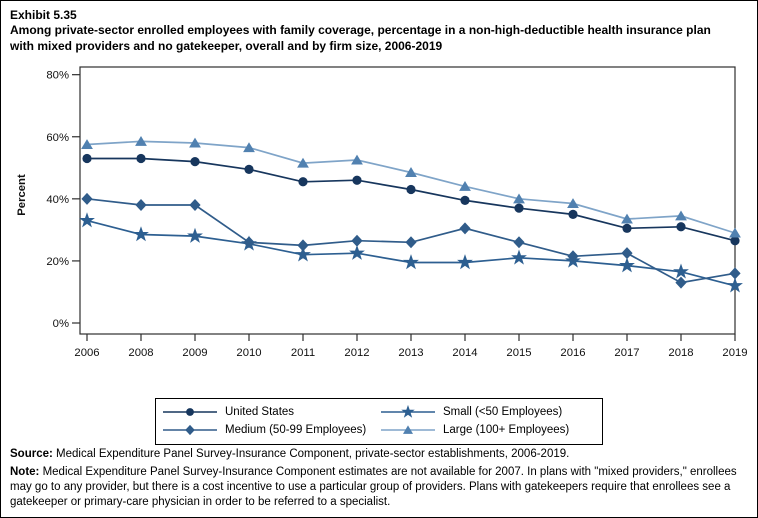 The width and height of the screenshot is (758, 518). What do you see at coordinates (626, 353) in the screenshot?
I see `x-tick-label: 2017` at bounding box center [626, 353].